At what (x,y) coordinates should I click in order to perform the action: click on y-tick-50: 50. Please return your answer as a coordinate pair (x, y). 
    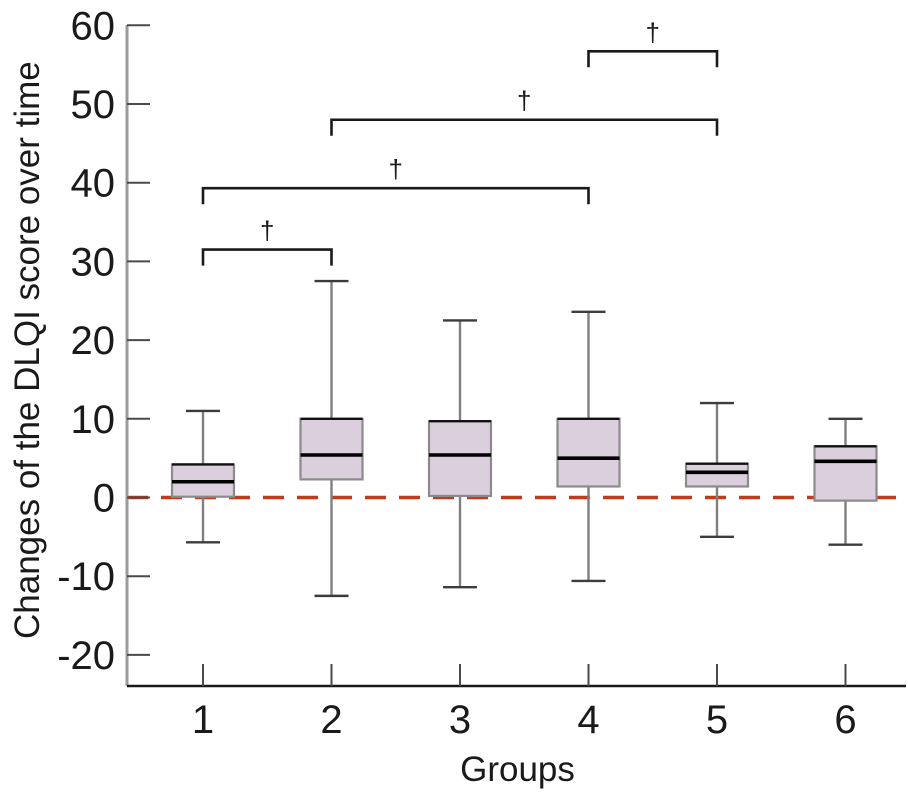
    Looking at the image, I should click on (110, 105).